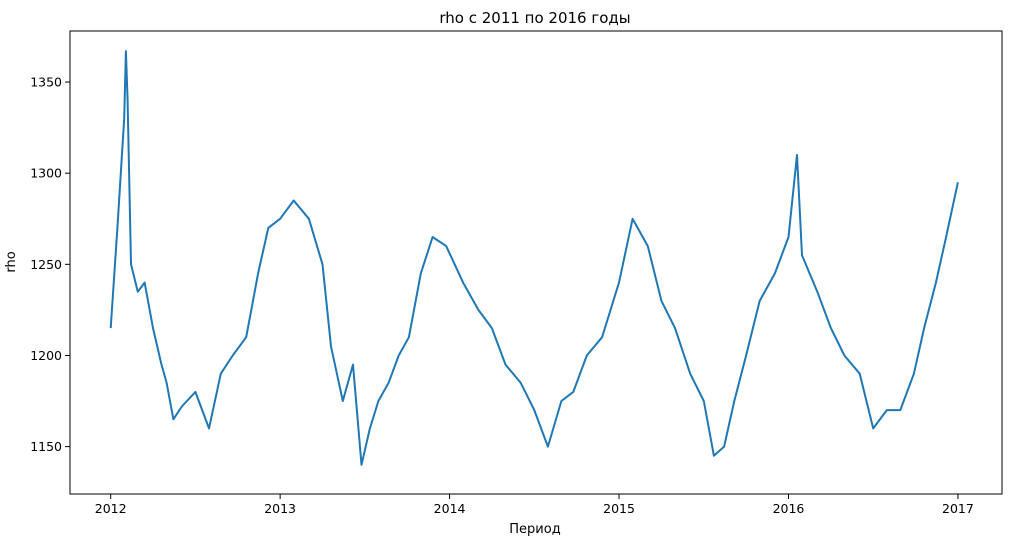 The width and height of the screenshot is (1036, 551). Describe the element at coordinates (46, 355) in the screenshot. I see `y-tick-label: 1200` at that location.